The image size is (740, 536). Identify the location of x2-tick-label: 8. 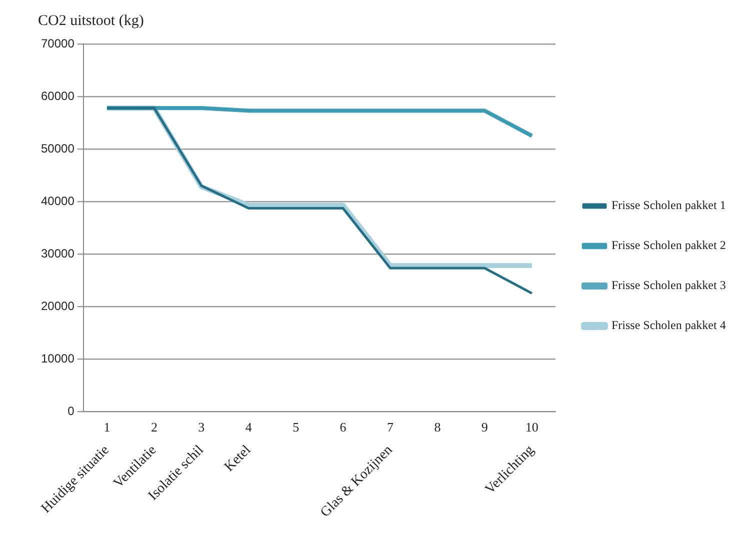
(437, 427).